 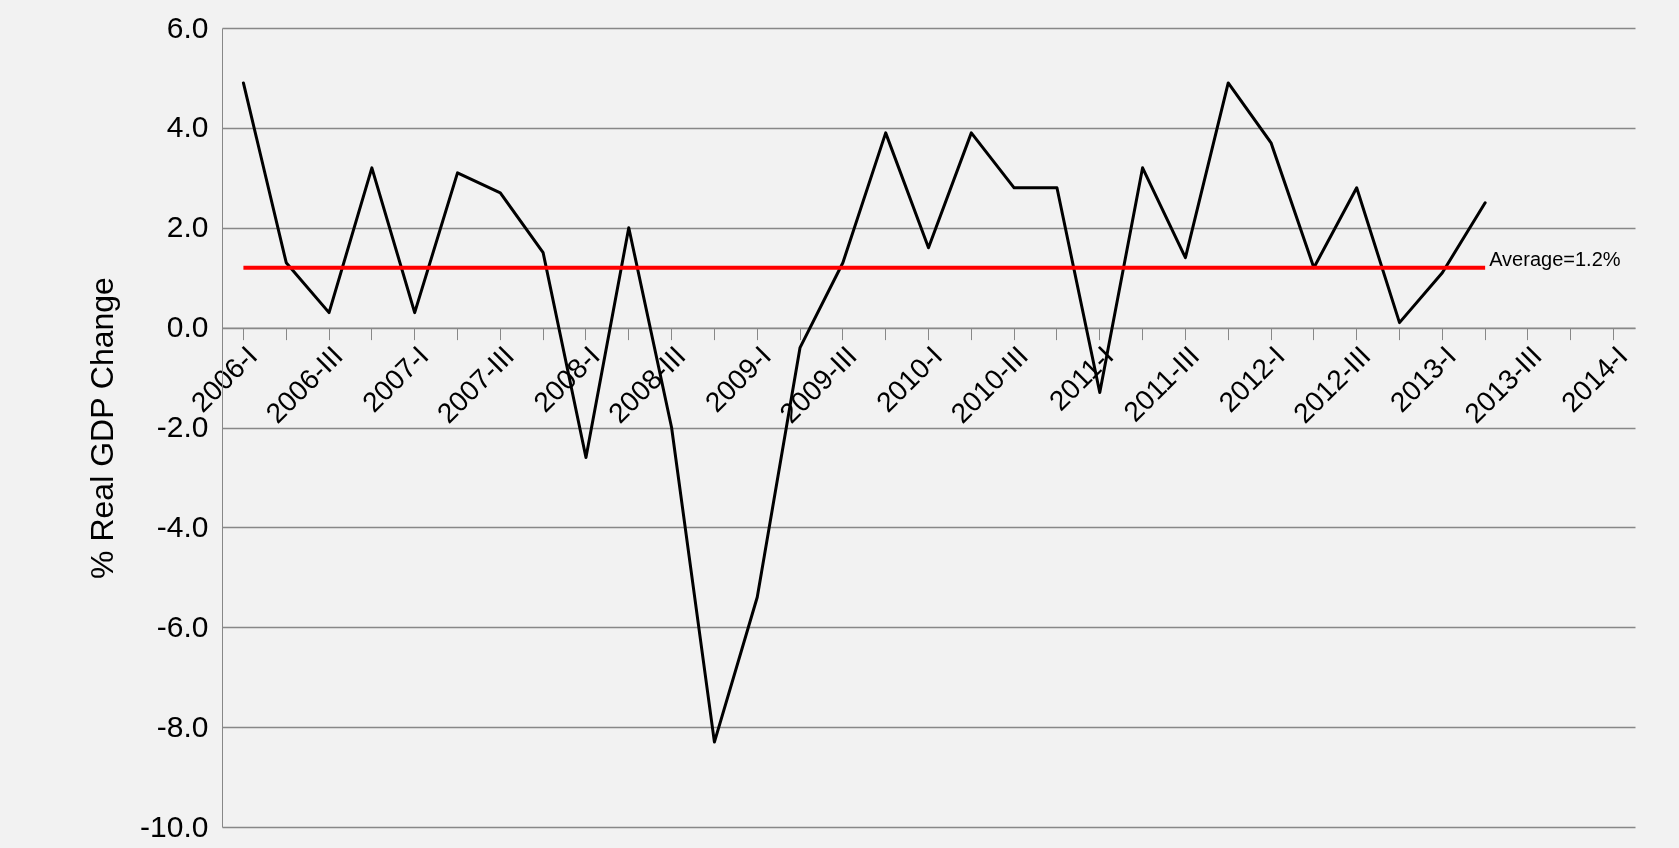 I want to click on y-tick-label: 2.0, so click(x=187, y=227).